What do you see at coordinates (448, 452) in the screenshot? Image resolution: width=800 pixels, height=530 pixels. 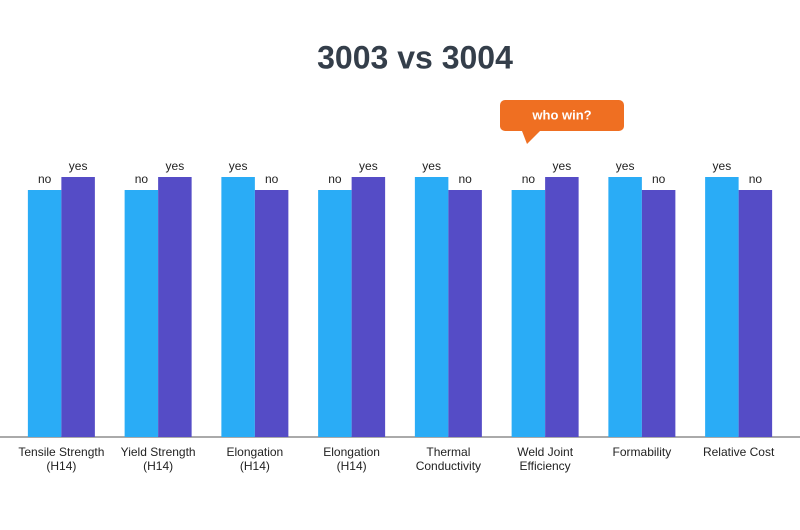 I see `x-tick-label: Thermal` at bounding box center [448, 452].